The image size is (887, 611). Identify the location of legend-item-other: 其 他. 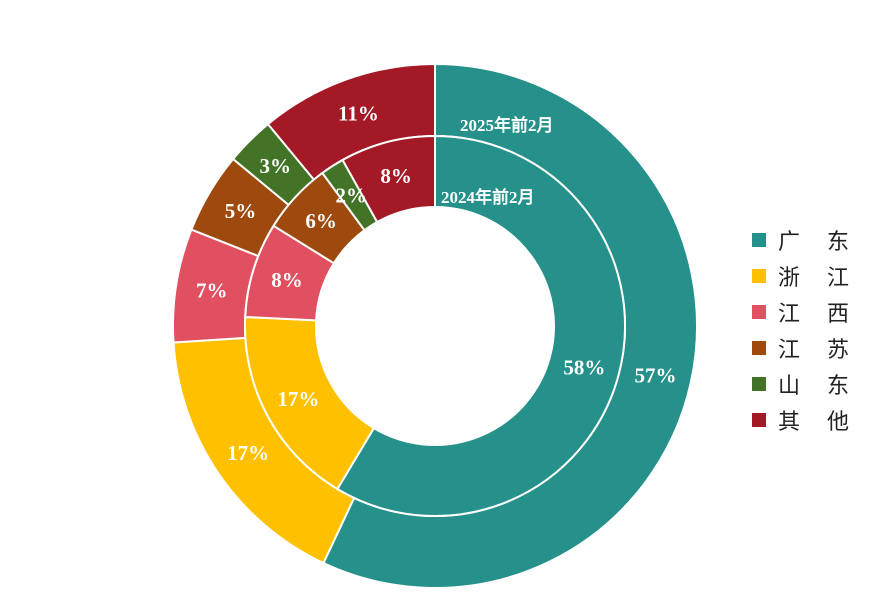
(805, 420).